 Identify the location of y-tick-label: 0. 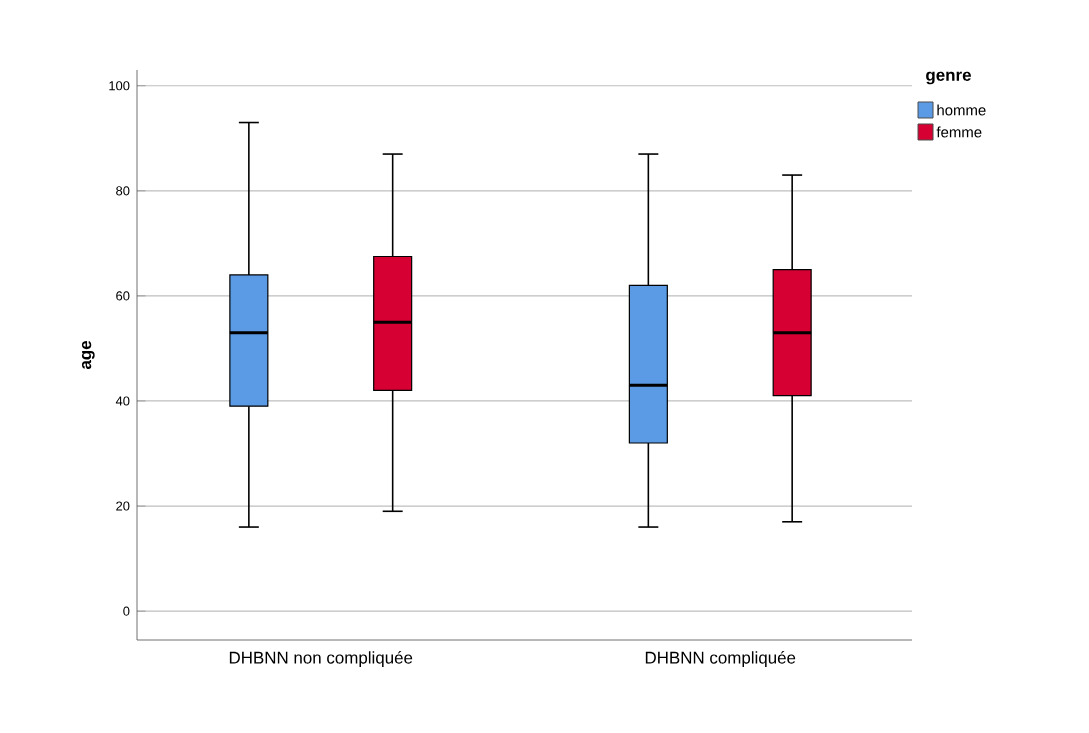
(126, 611).